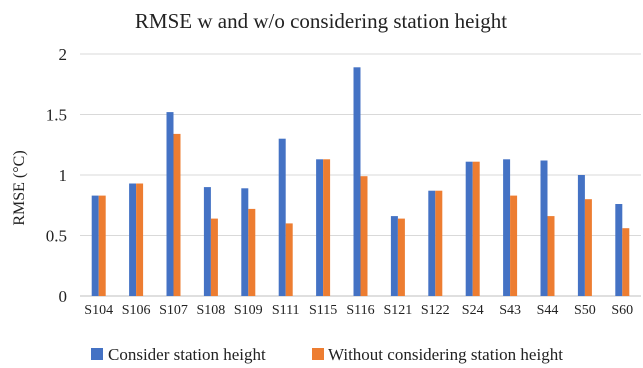 This screenshot has height=368, width=643. What do you see at coordinates (476, 228) in the screenshot?
I see `bar-without-s24` at bounding box center [476, 228].